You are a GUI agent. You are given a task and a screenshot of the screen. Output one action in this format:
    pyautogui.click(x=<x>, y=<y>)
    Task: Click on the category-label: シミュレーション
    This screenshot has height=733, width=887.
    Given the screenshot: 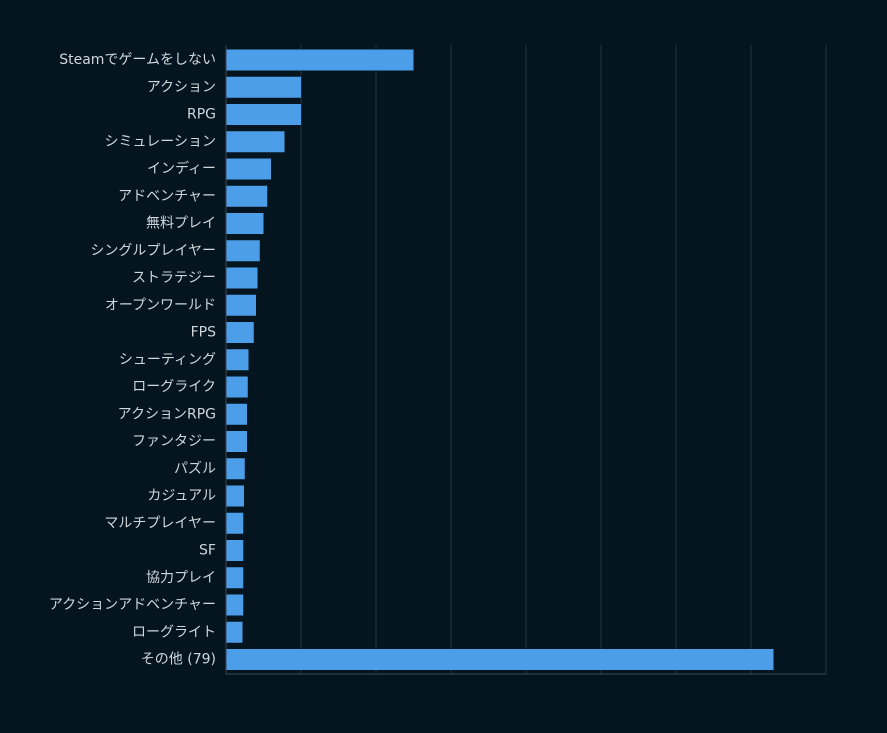 What is the action you would take?
    pyautogui.click(x=160, y=142)
    